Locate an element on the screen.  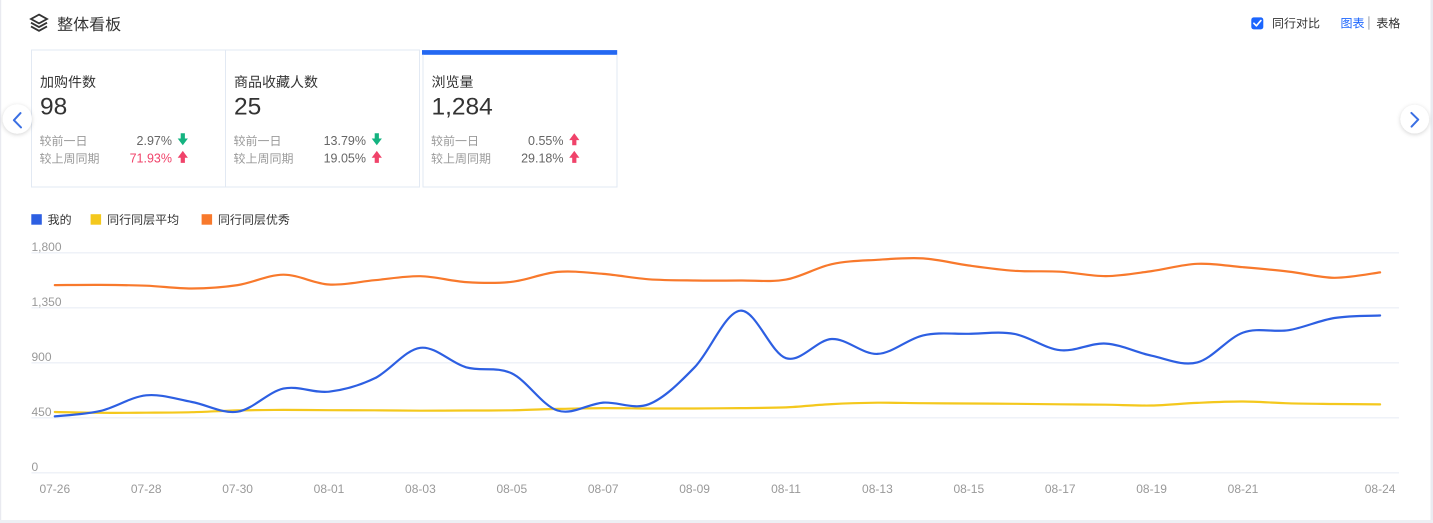
svg-text: 08-03 is located at coordinates (420, 489).